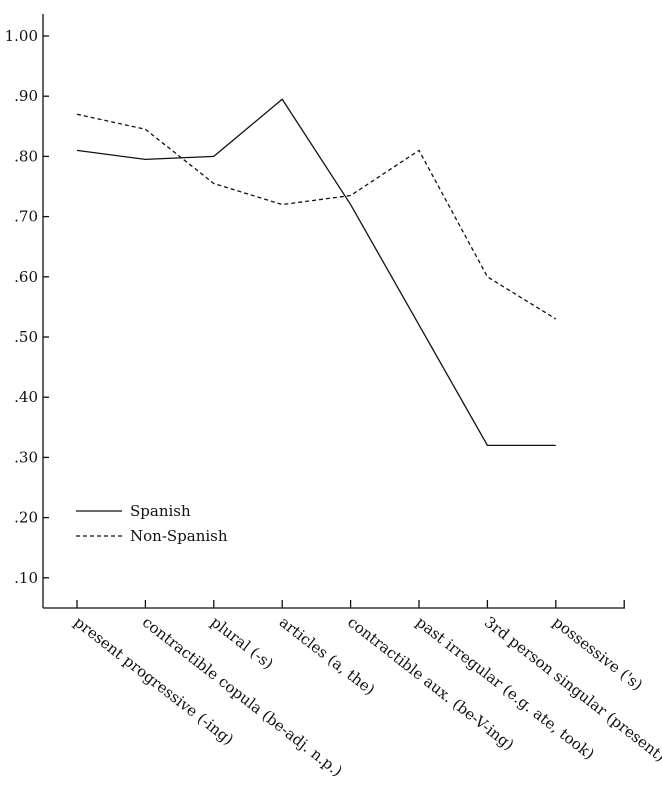  I want to click on x-tick-label: plural (-s), so click(242, 643).